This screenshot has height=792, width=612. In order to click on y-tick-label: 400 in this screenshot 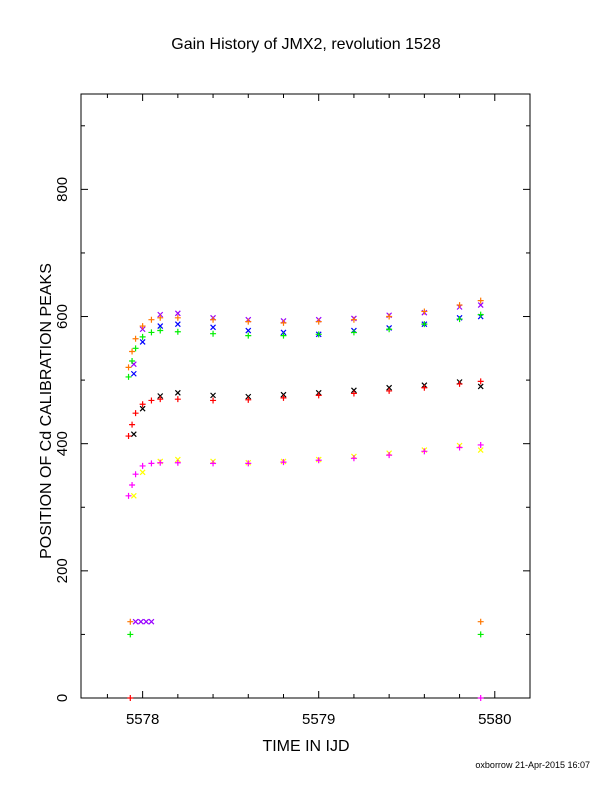, I will do `click(62, 443)`.